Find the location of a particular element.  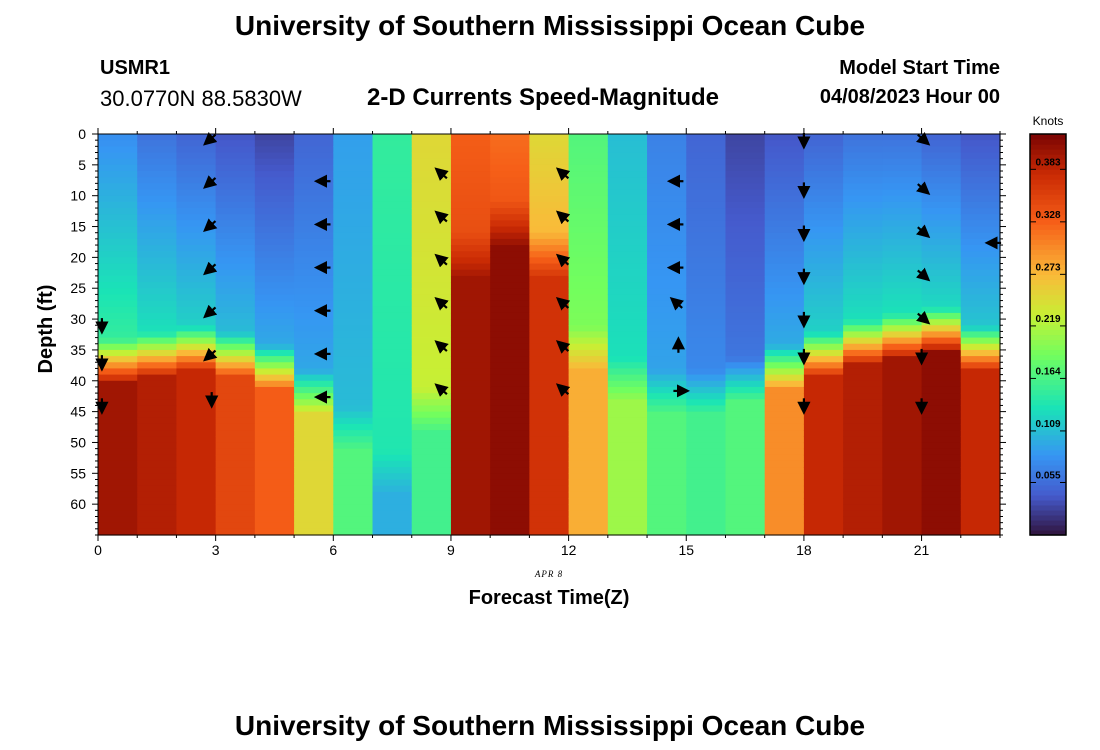

current-arrow is located at coordinates (210, 354).